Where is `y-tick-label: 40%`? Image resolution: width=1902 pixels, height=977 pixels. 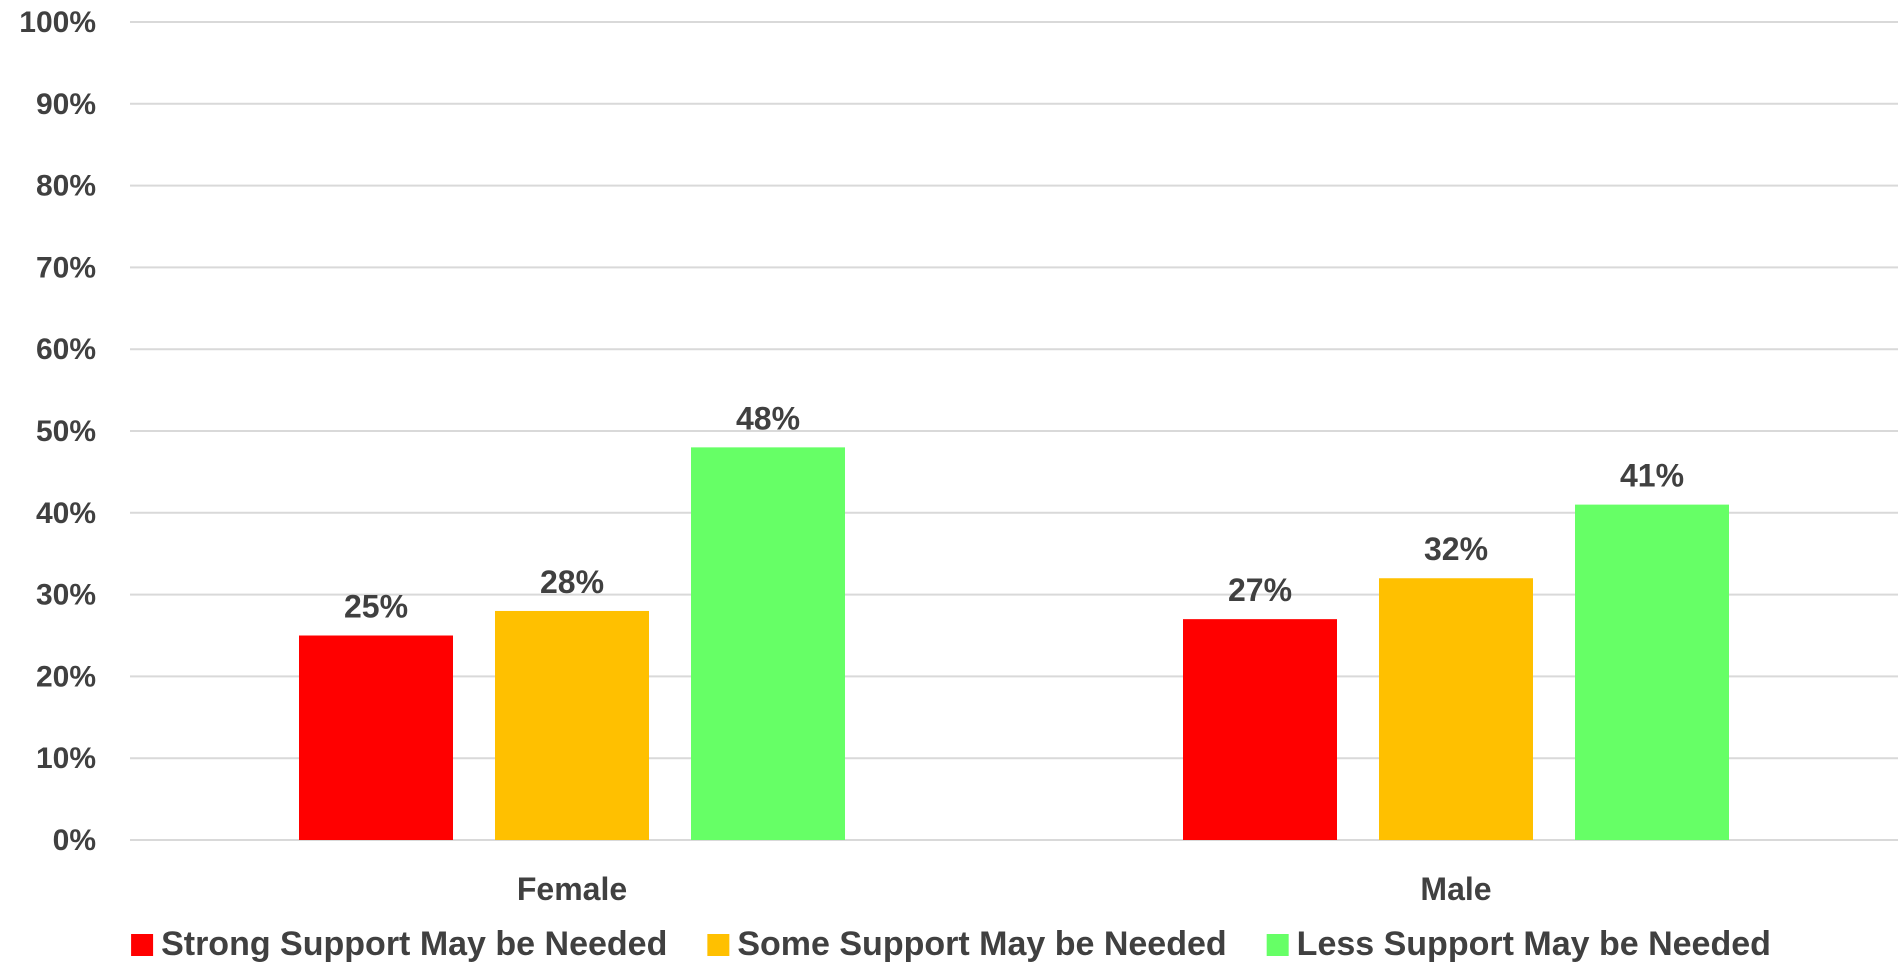
y-tick-label: 40% is located at coordinates (66, 513).